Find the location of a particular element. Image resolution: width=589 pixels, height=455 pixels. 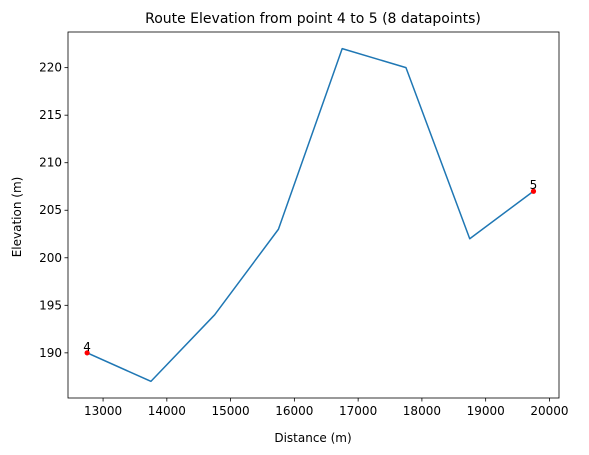

x-tick-label: 19000 is located at coordinates (486, 411).